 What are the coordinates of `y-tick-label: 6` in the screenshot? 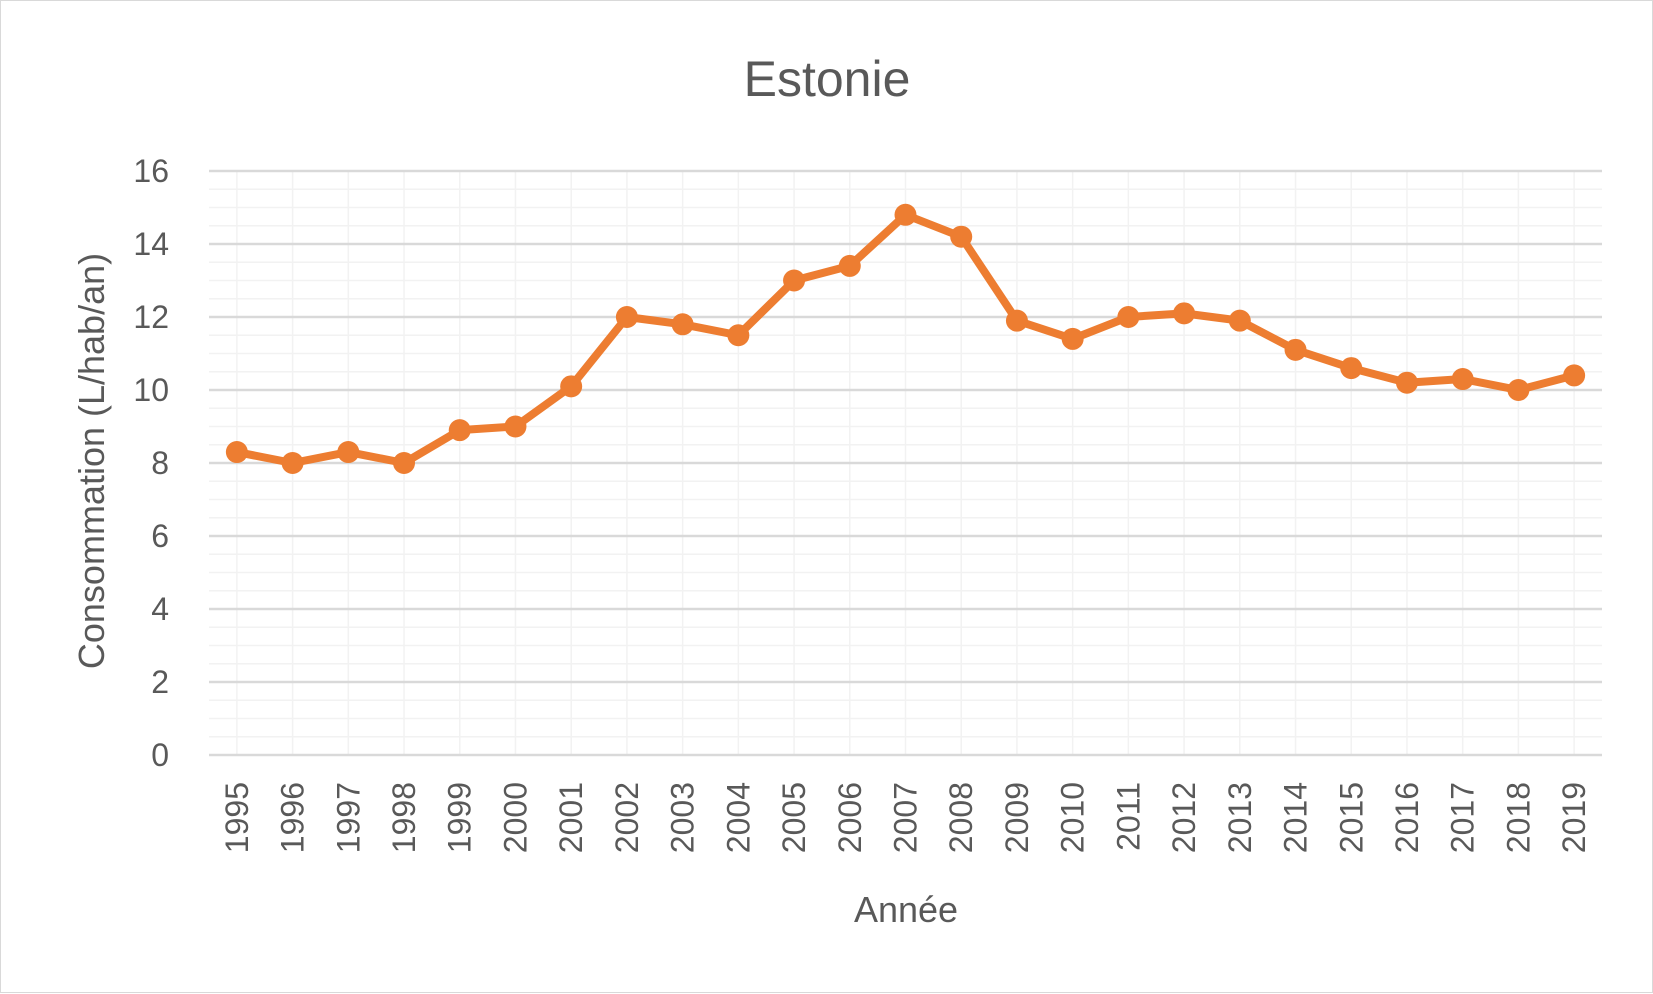 It's located at (160, 536).